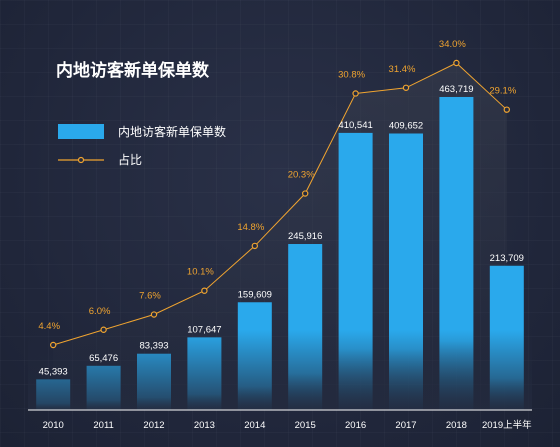 This screenshot has width=560, height=447. I want to click on legend-bar-label: 内地访客新单保单数, so click(172, 131).